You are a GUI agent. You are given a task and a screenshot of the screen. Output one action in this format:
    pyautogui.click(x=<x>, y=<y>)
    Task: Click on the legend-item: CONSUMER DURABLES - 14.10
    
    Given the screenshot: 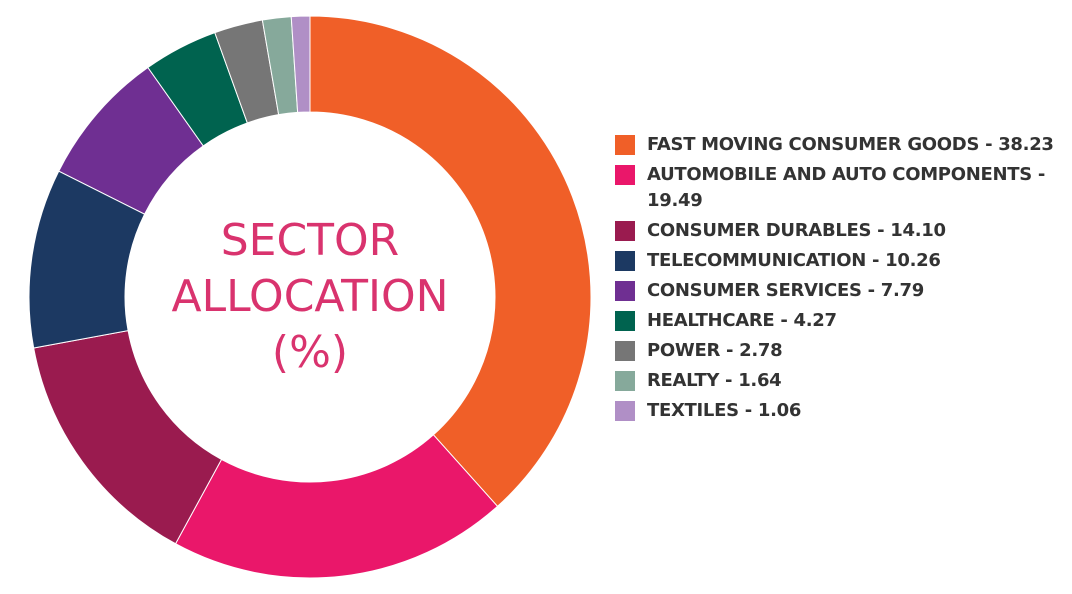 What is the action you would take?
    pyautogui.click(x=840, y=231)
    